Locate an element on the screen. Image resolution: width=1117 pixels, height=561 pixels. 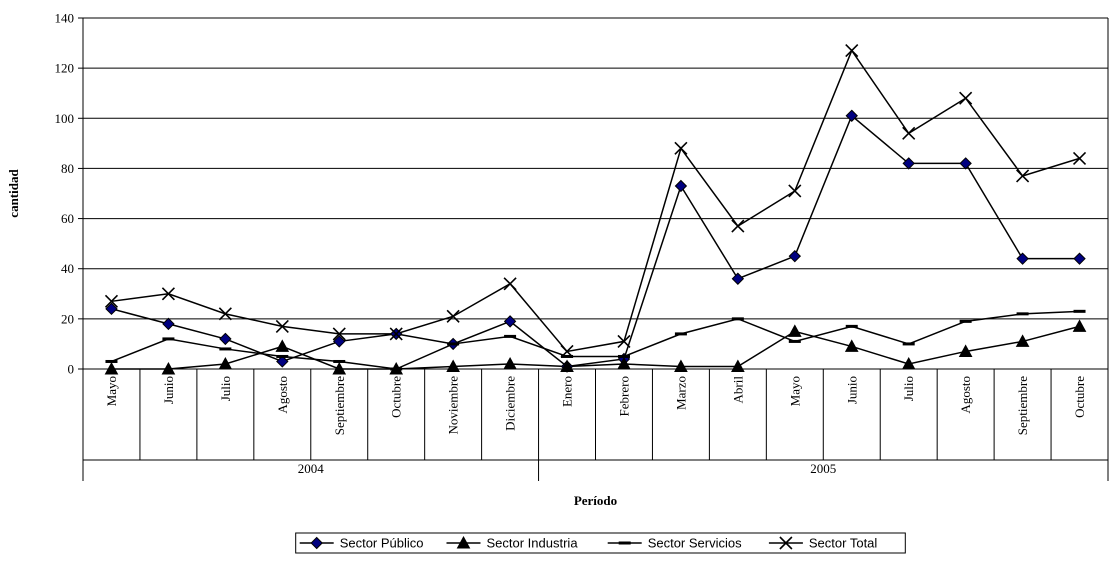
y-axis-title: cantidad is located at coordinates (13, 193).